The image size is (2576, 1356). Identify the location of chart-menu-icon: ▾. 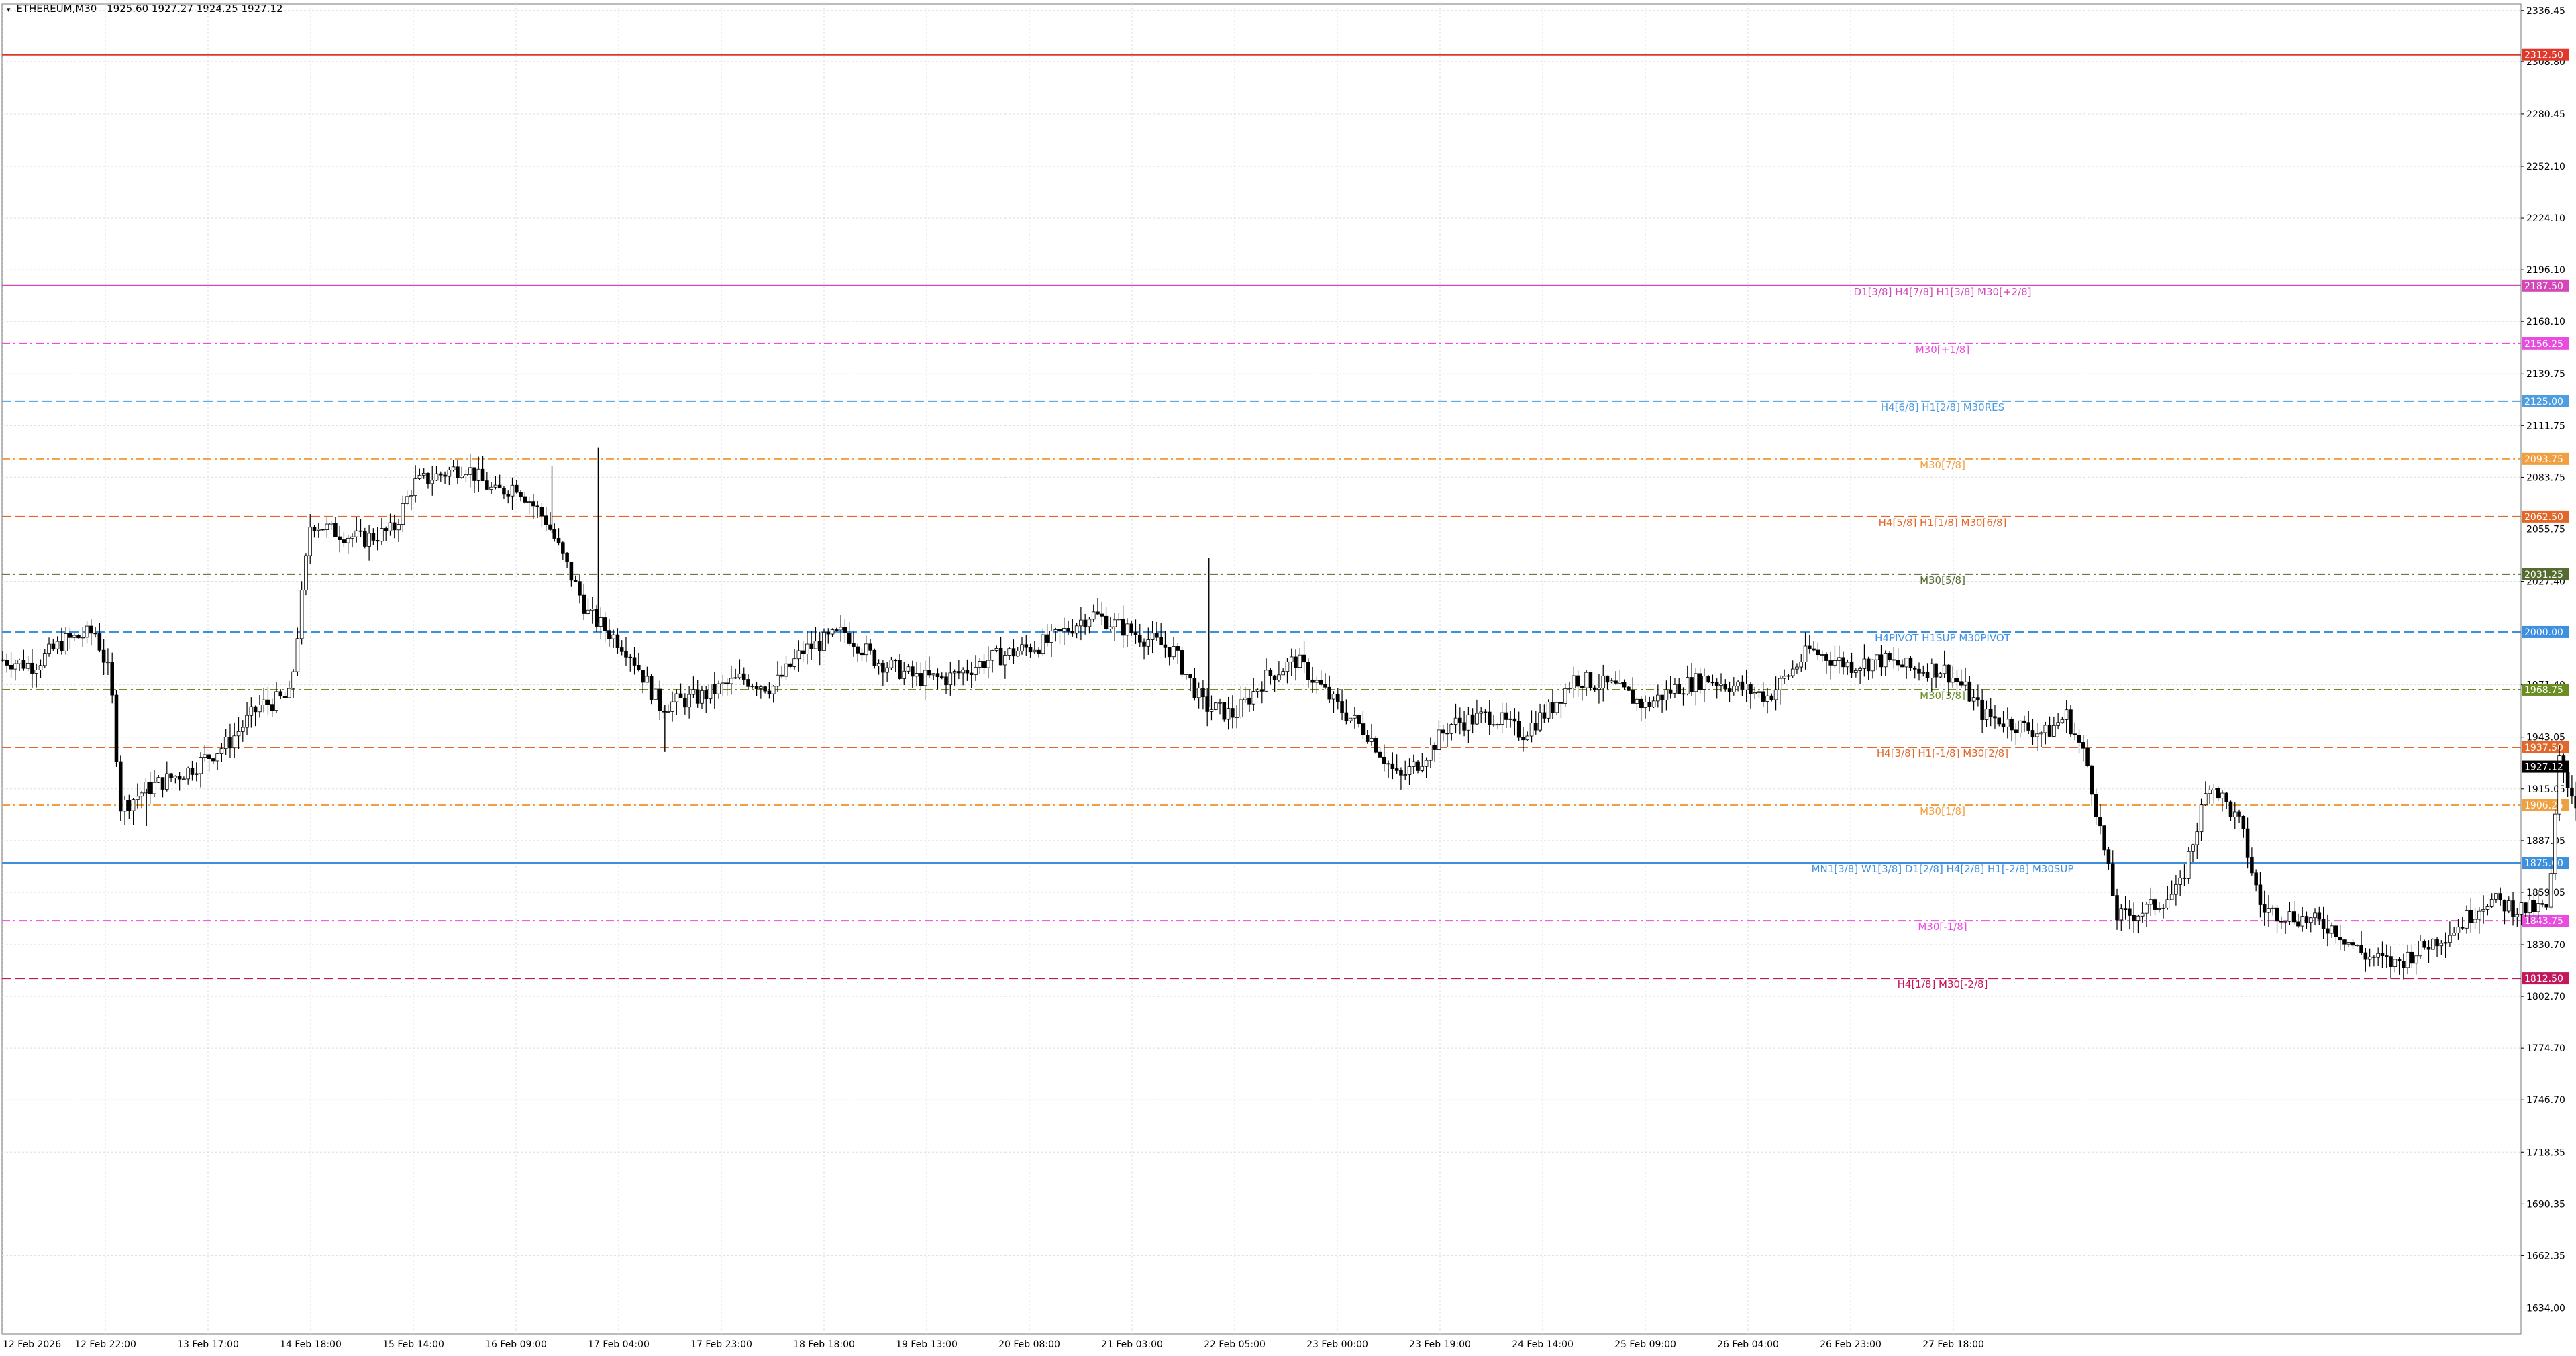
(9, 9).